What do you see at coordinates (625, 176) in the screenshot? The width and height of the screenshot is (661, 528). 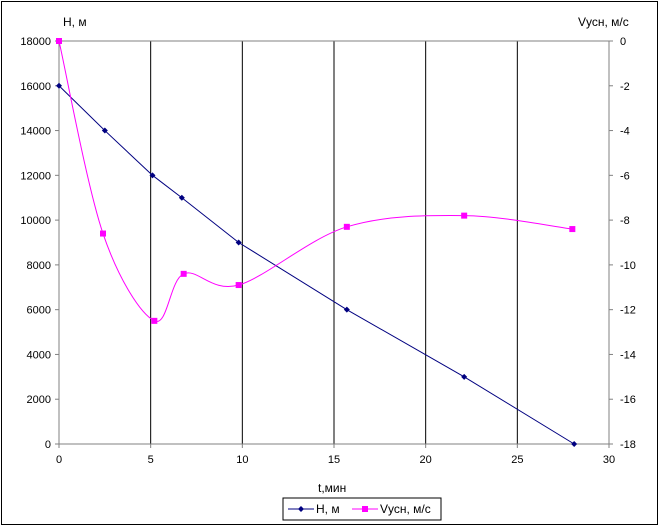 I see `y-right-tick-label: -6` at bounding box center [625, 176].